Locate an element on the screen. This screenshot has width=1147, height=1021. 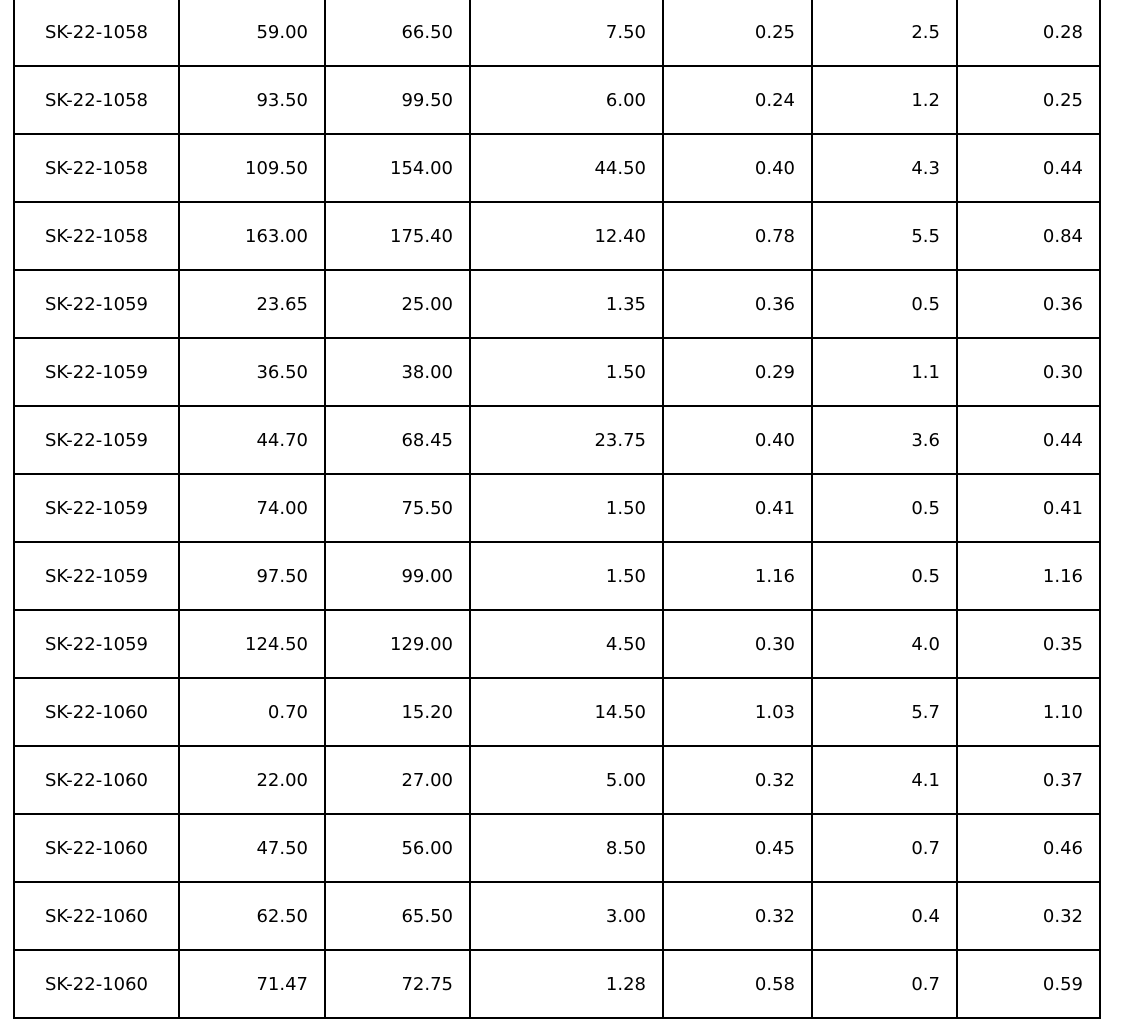
value-cell: 25.00 is located at coordinates (397, 304).